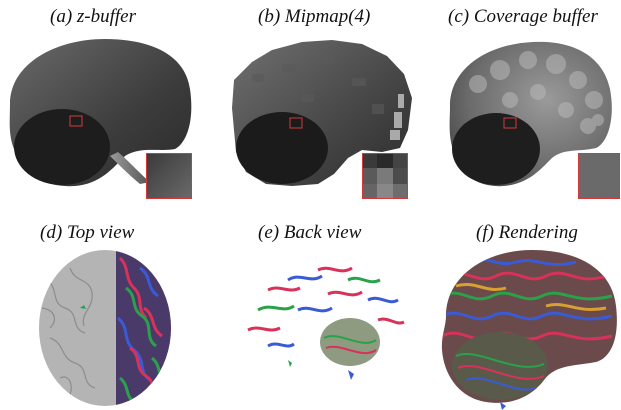  I want to click on panel-b-zoom-inset, so click(385, 176).